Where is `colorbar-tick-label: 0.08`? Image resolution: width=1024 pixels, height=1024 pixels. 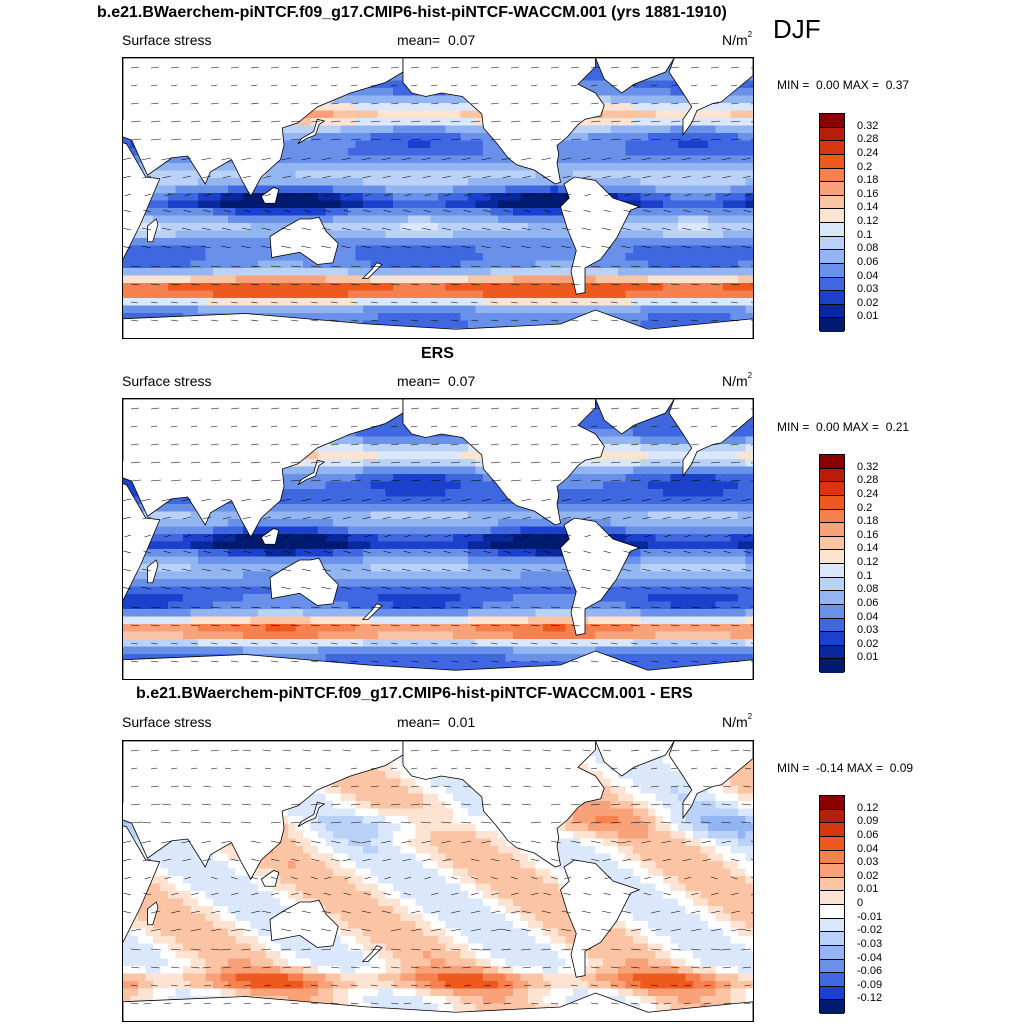
colorbar-tick-label: 0.08 is located at coordinates (868, 248).